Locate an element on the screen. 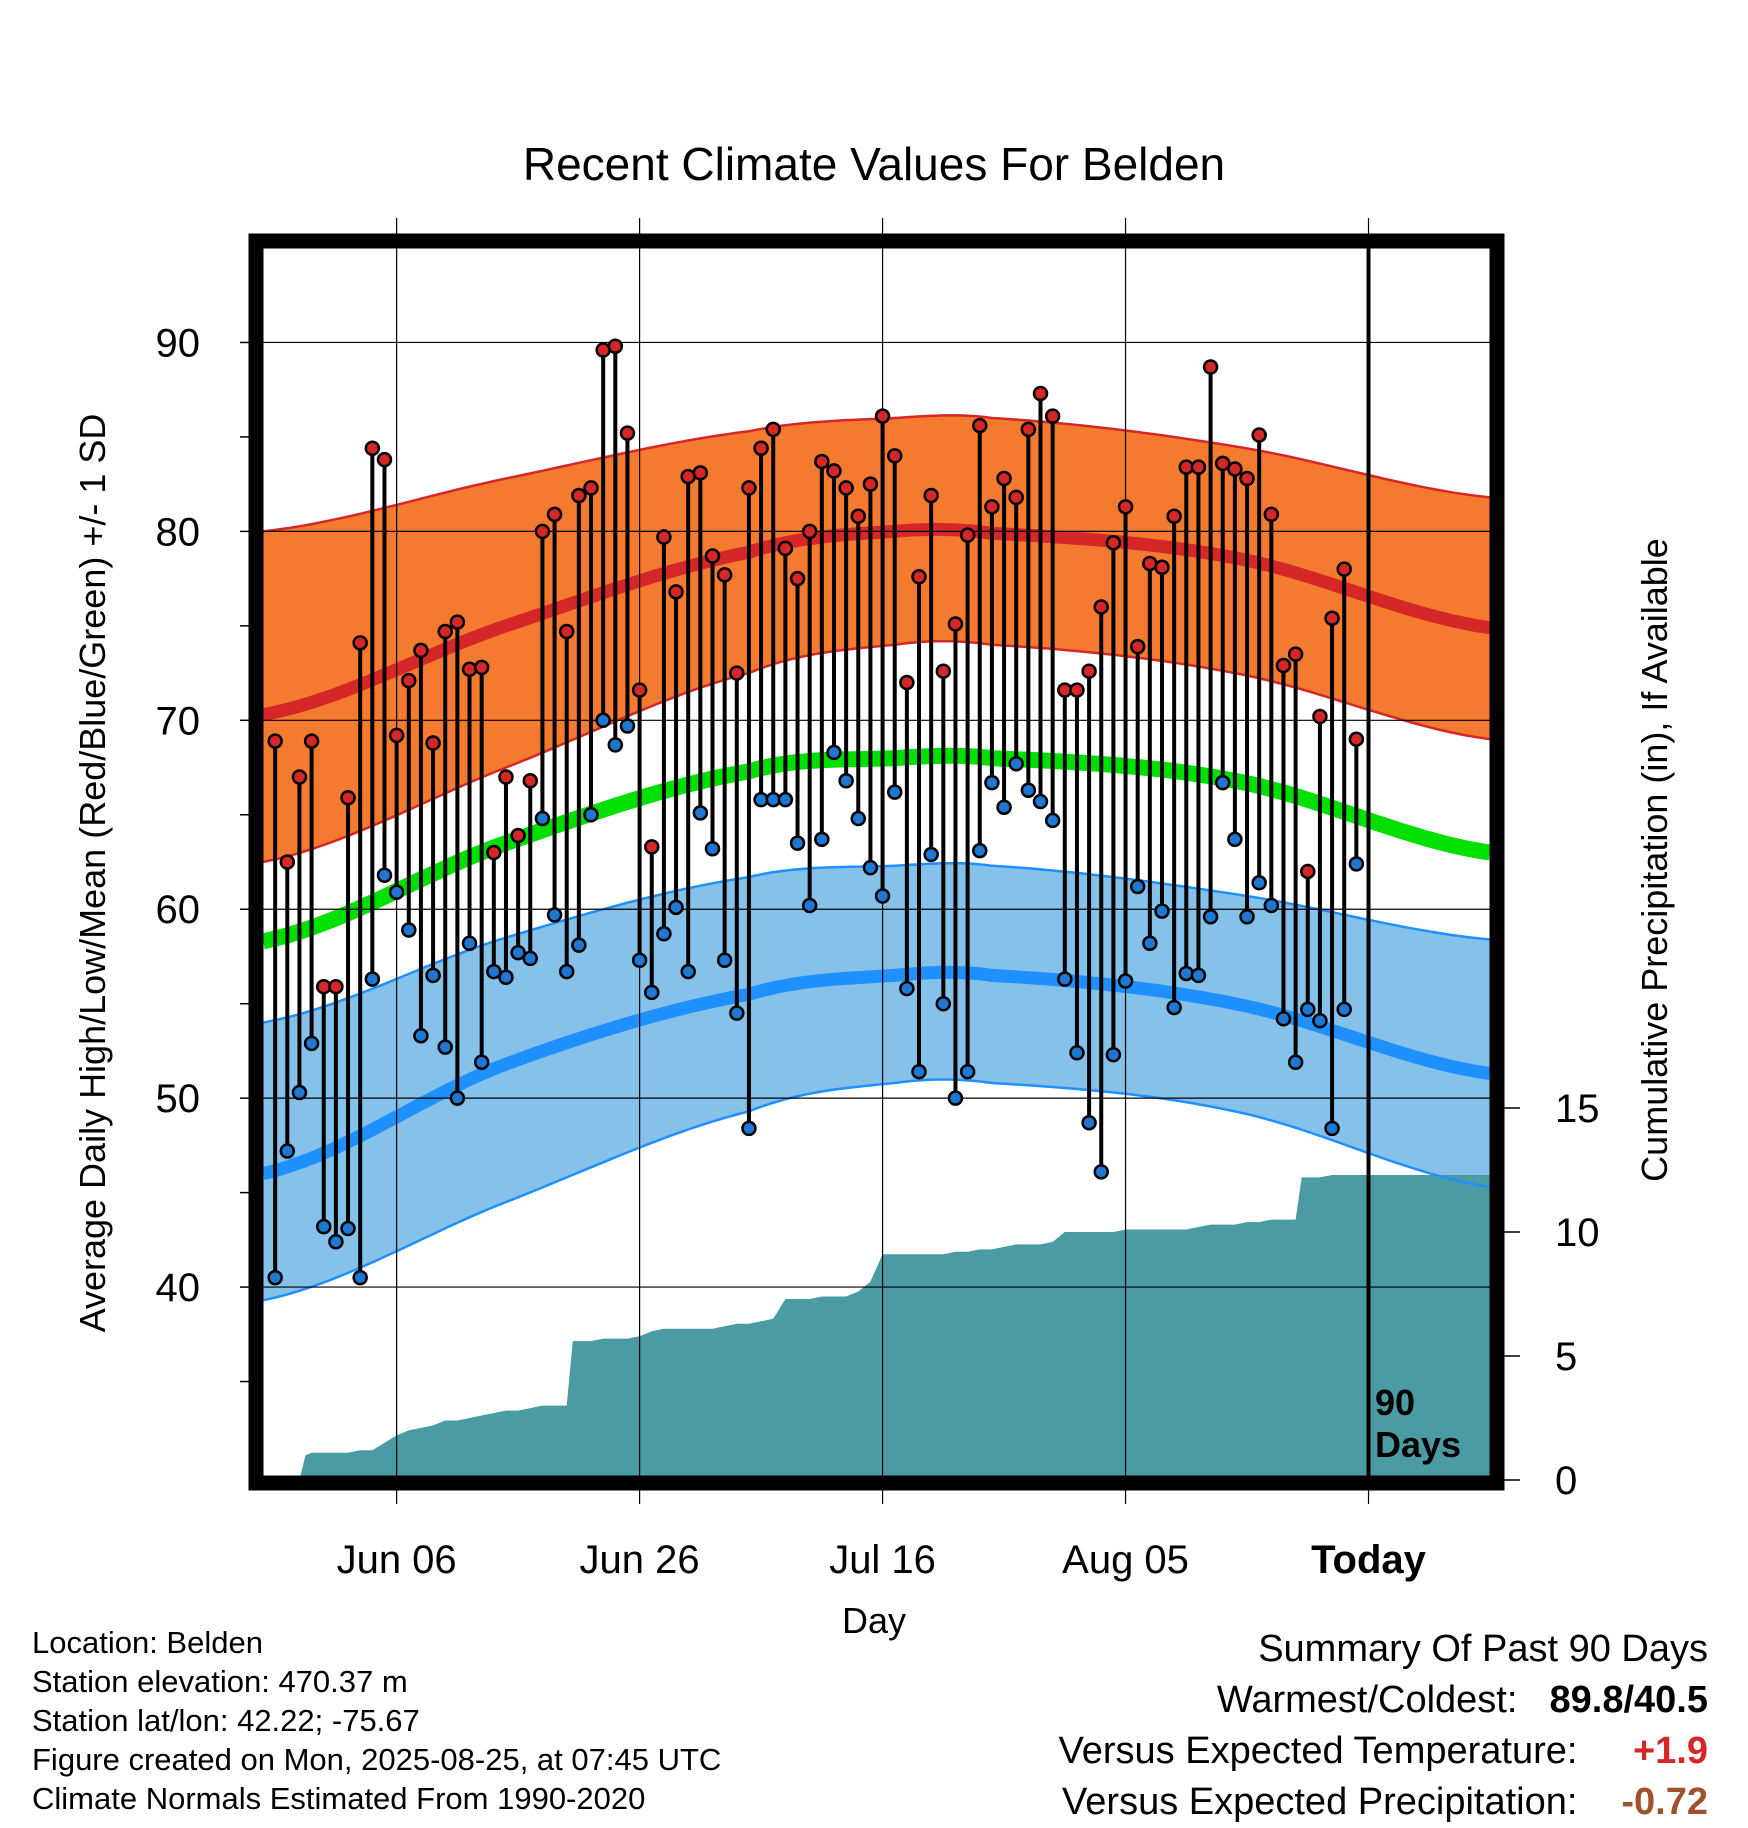 The height and width of the screenshot is (1828, 1748). y-tick-label-right: 5 is located at coordinates (1566, 1357).